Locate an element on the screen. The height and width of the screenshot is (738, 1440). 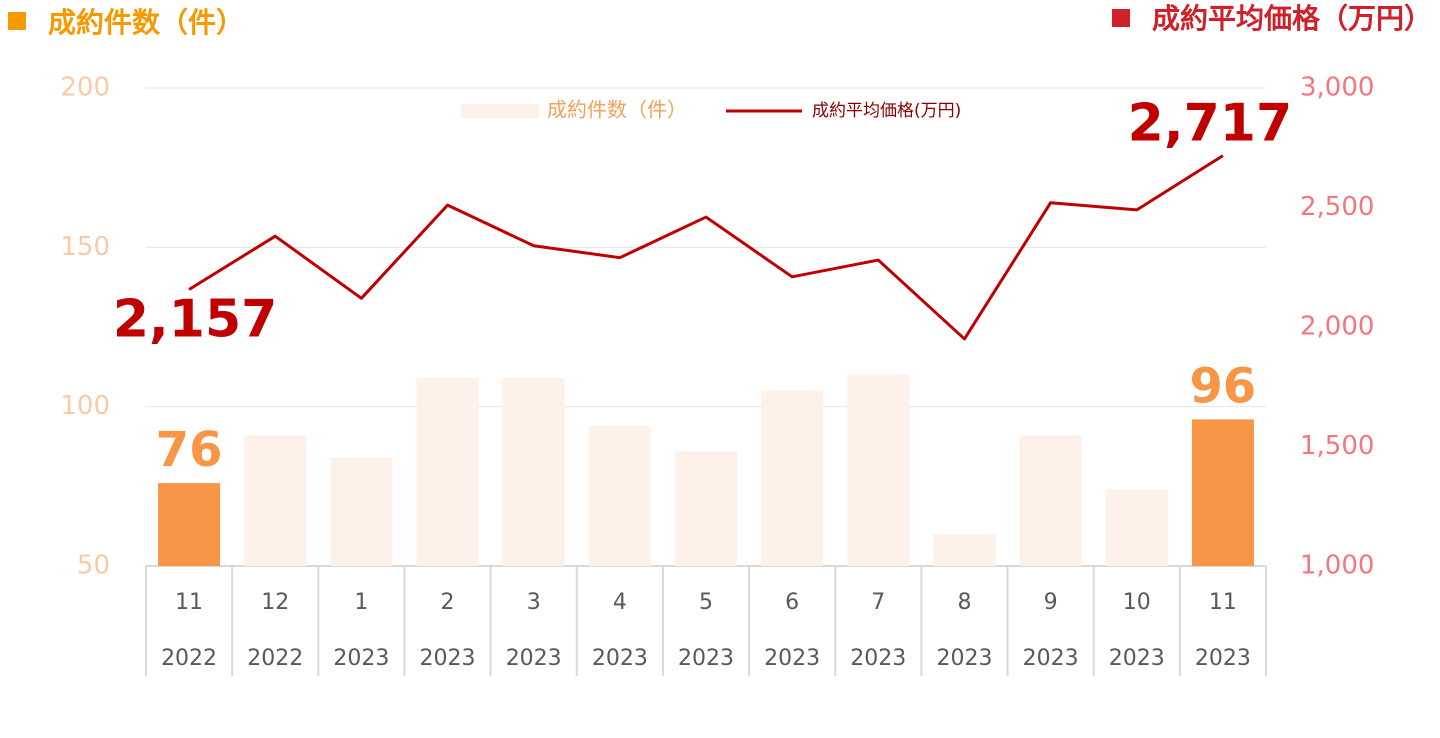
line-value-label: 2,157 is located at coordinates (195, 319).